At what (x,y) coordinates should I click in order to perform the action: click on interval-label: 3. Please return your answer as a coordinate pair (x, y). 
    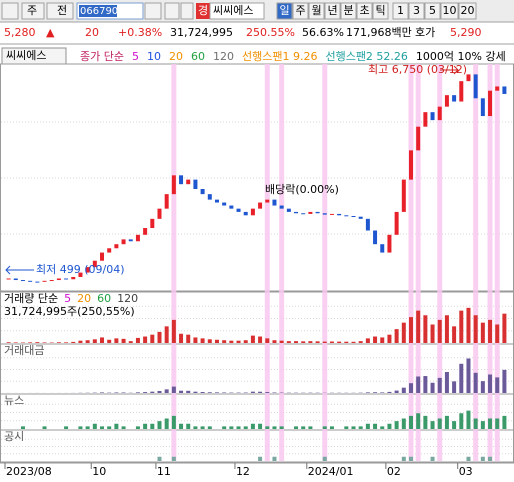
    Looking at the image, I should click on (416, 10).